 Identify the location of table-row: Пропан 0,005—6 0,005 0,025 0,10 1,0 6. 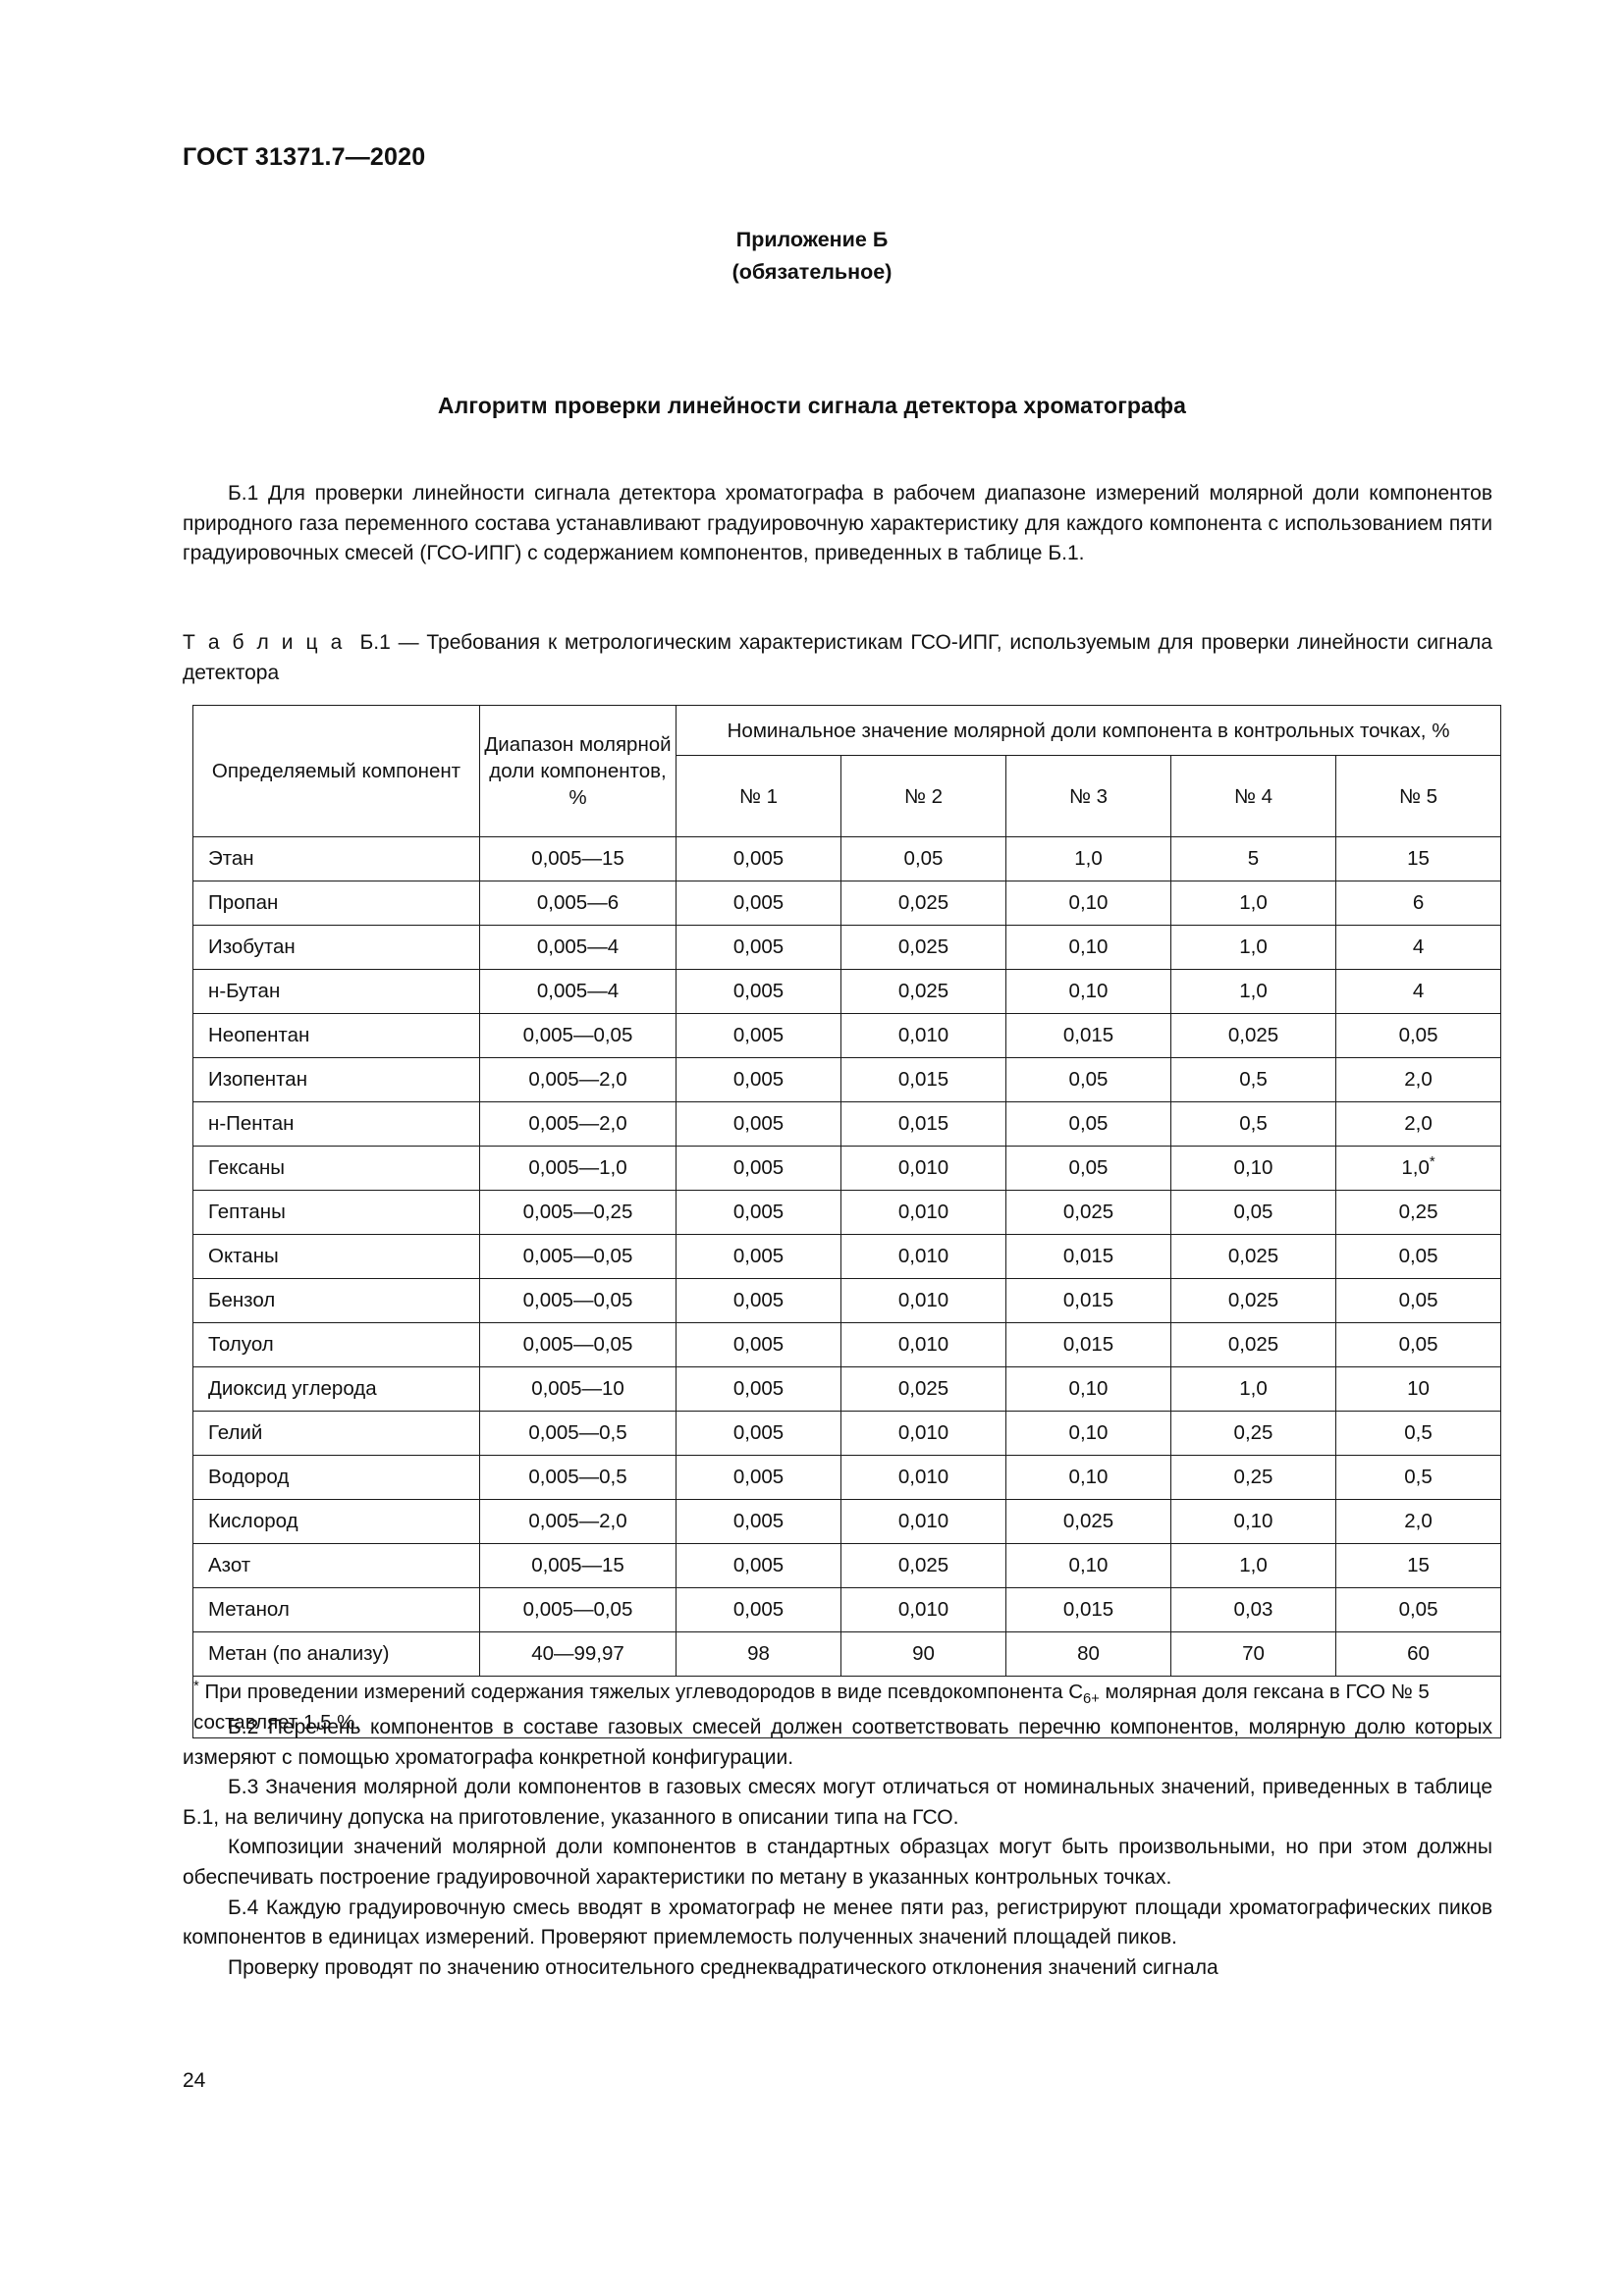
(847, 903).